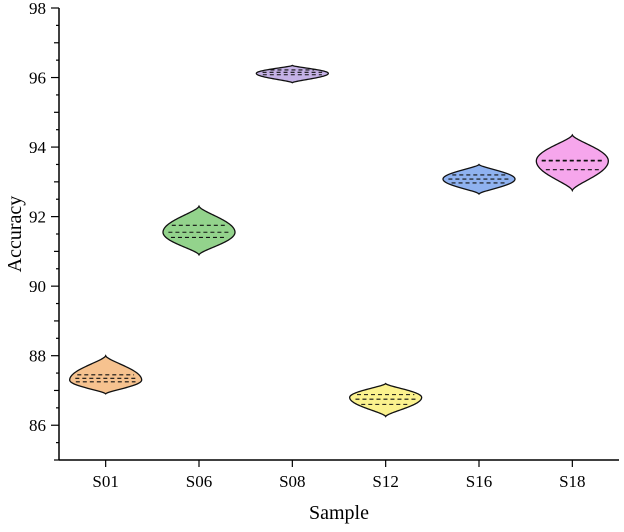 Image resolution: width=624 pixels, height=532 pixels. I want to click on y-tick-label: 90, so click(37, 286).